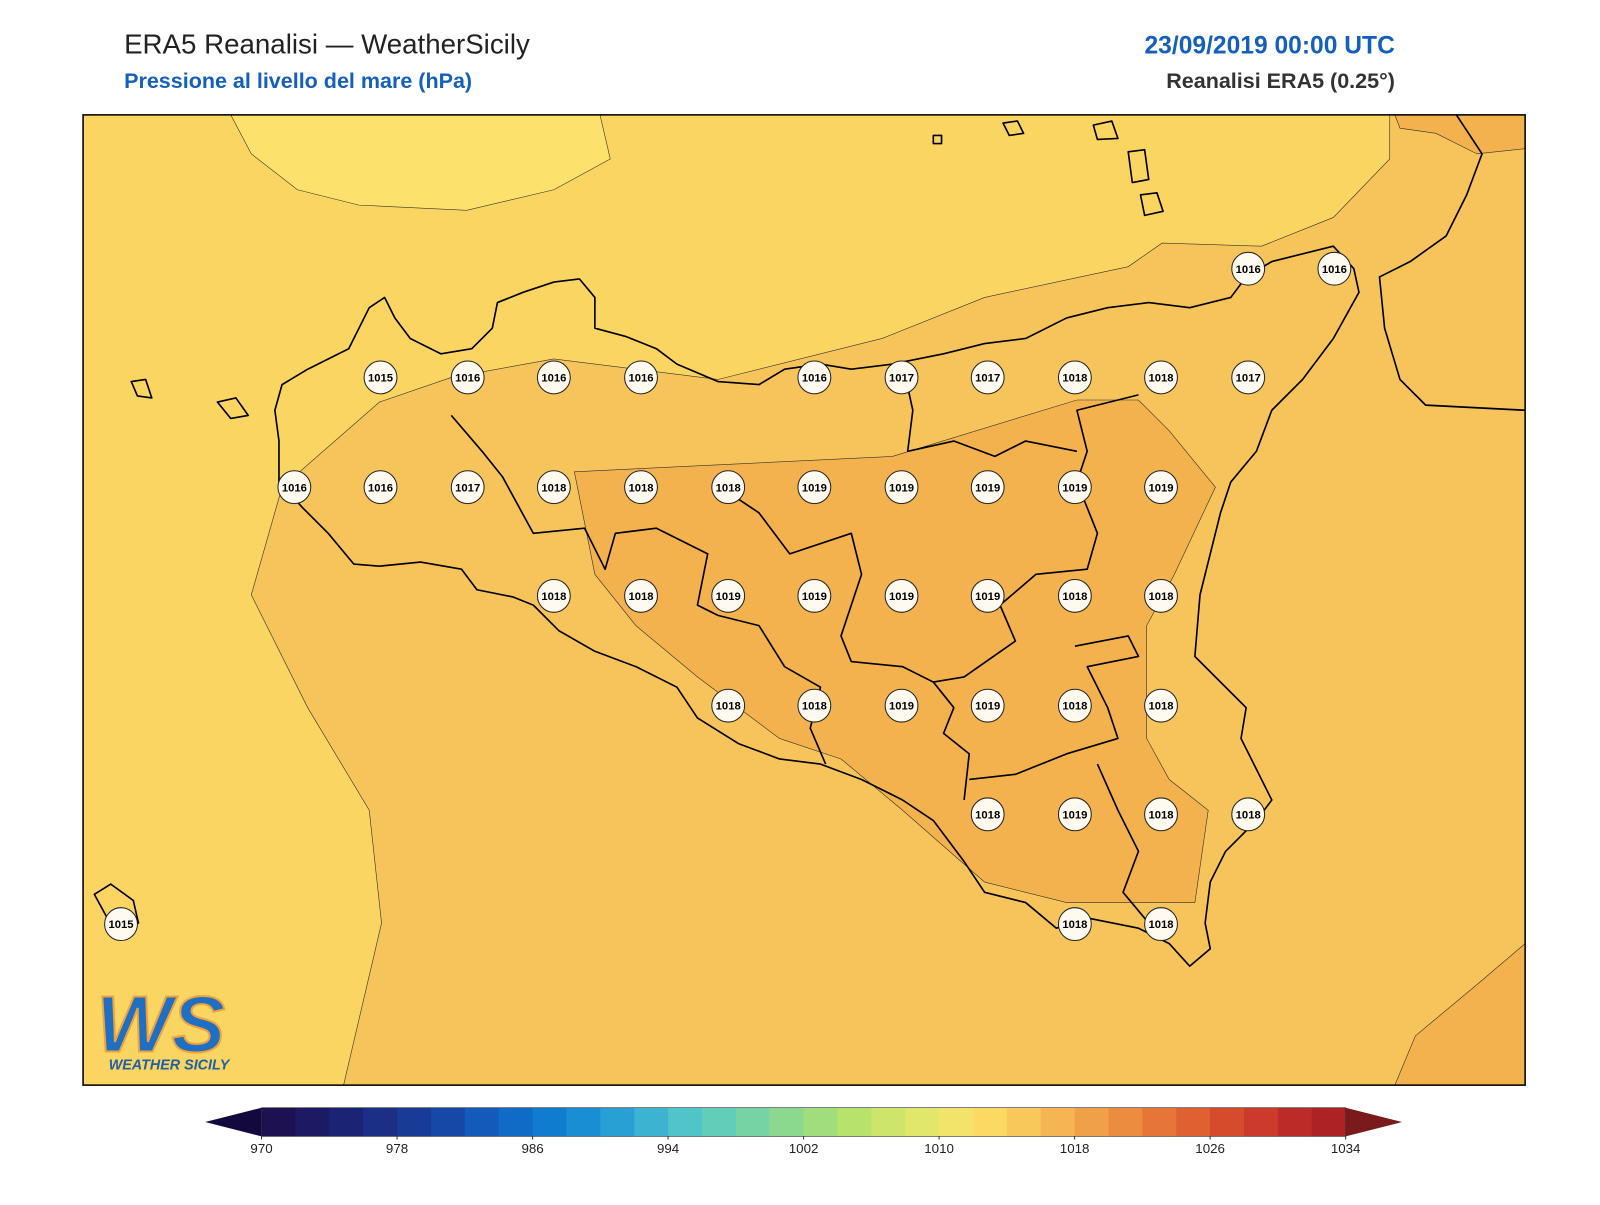 The width and height of the screenshot is (1600, 1205). I want to click on station-value: 1015, so click(380, 379).